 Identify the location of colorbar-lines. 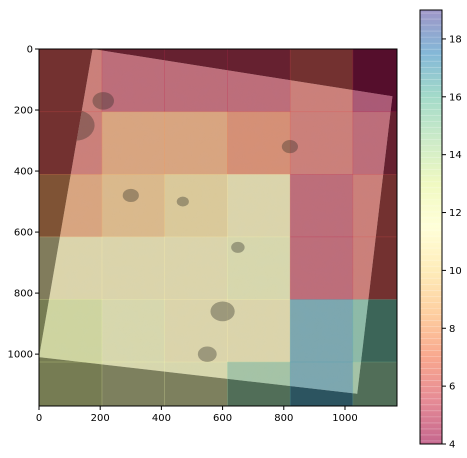
(431, 227).